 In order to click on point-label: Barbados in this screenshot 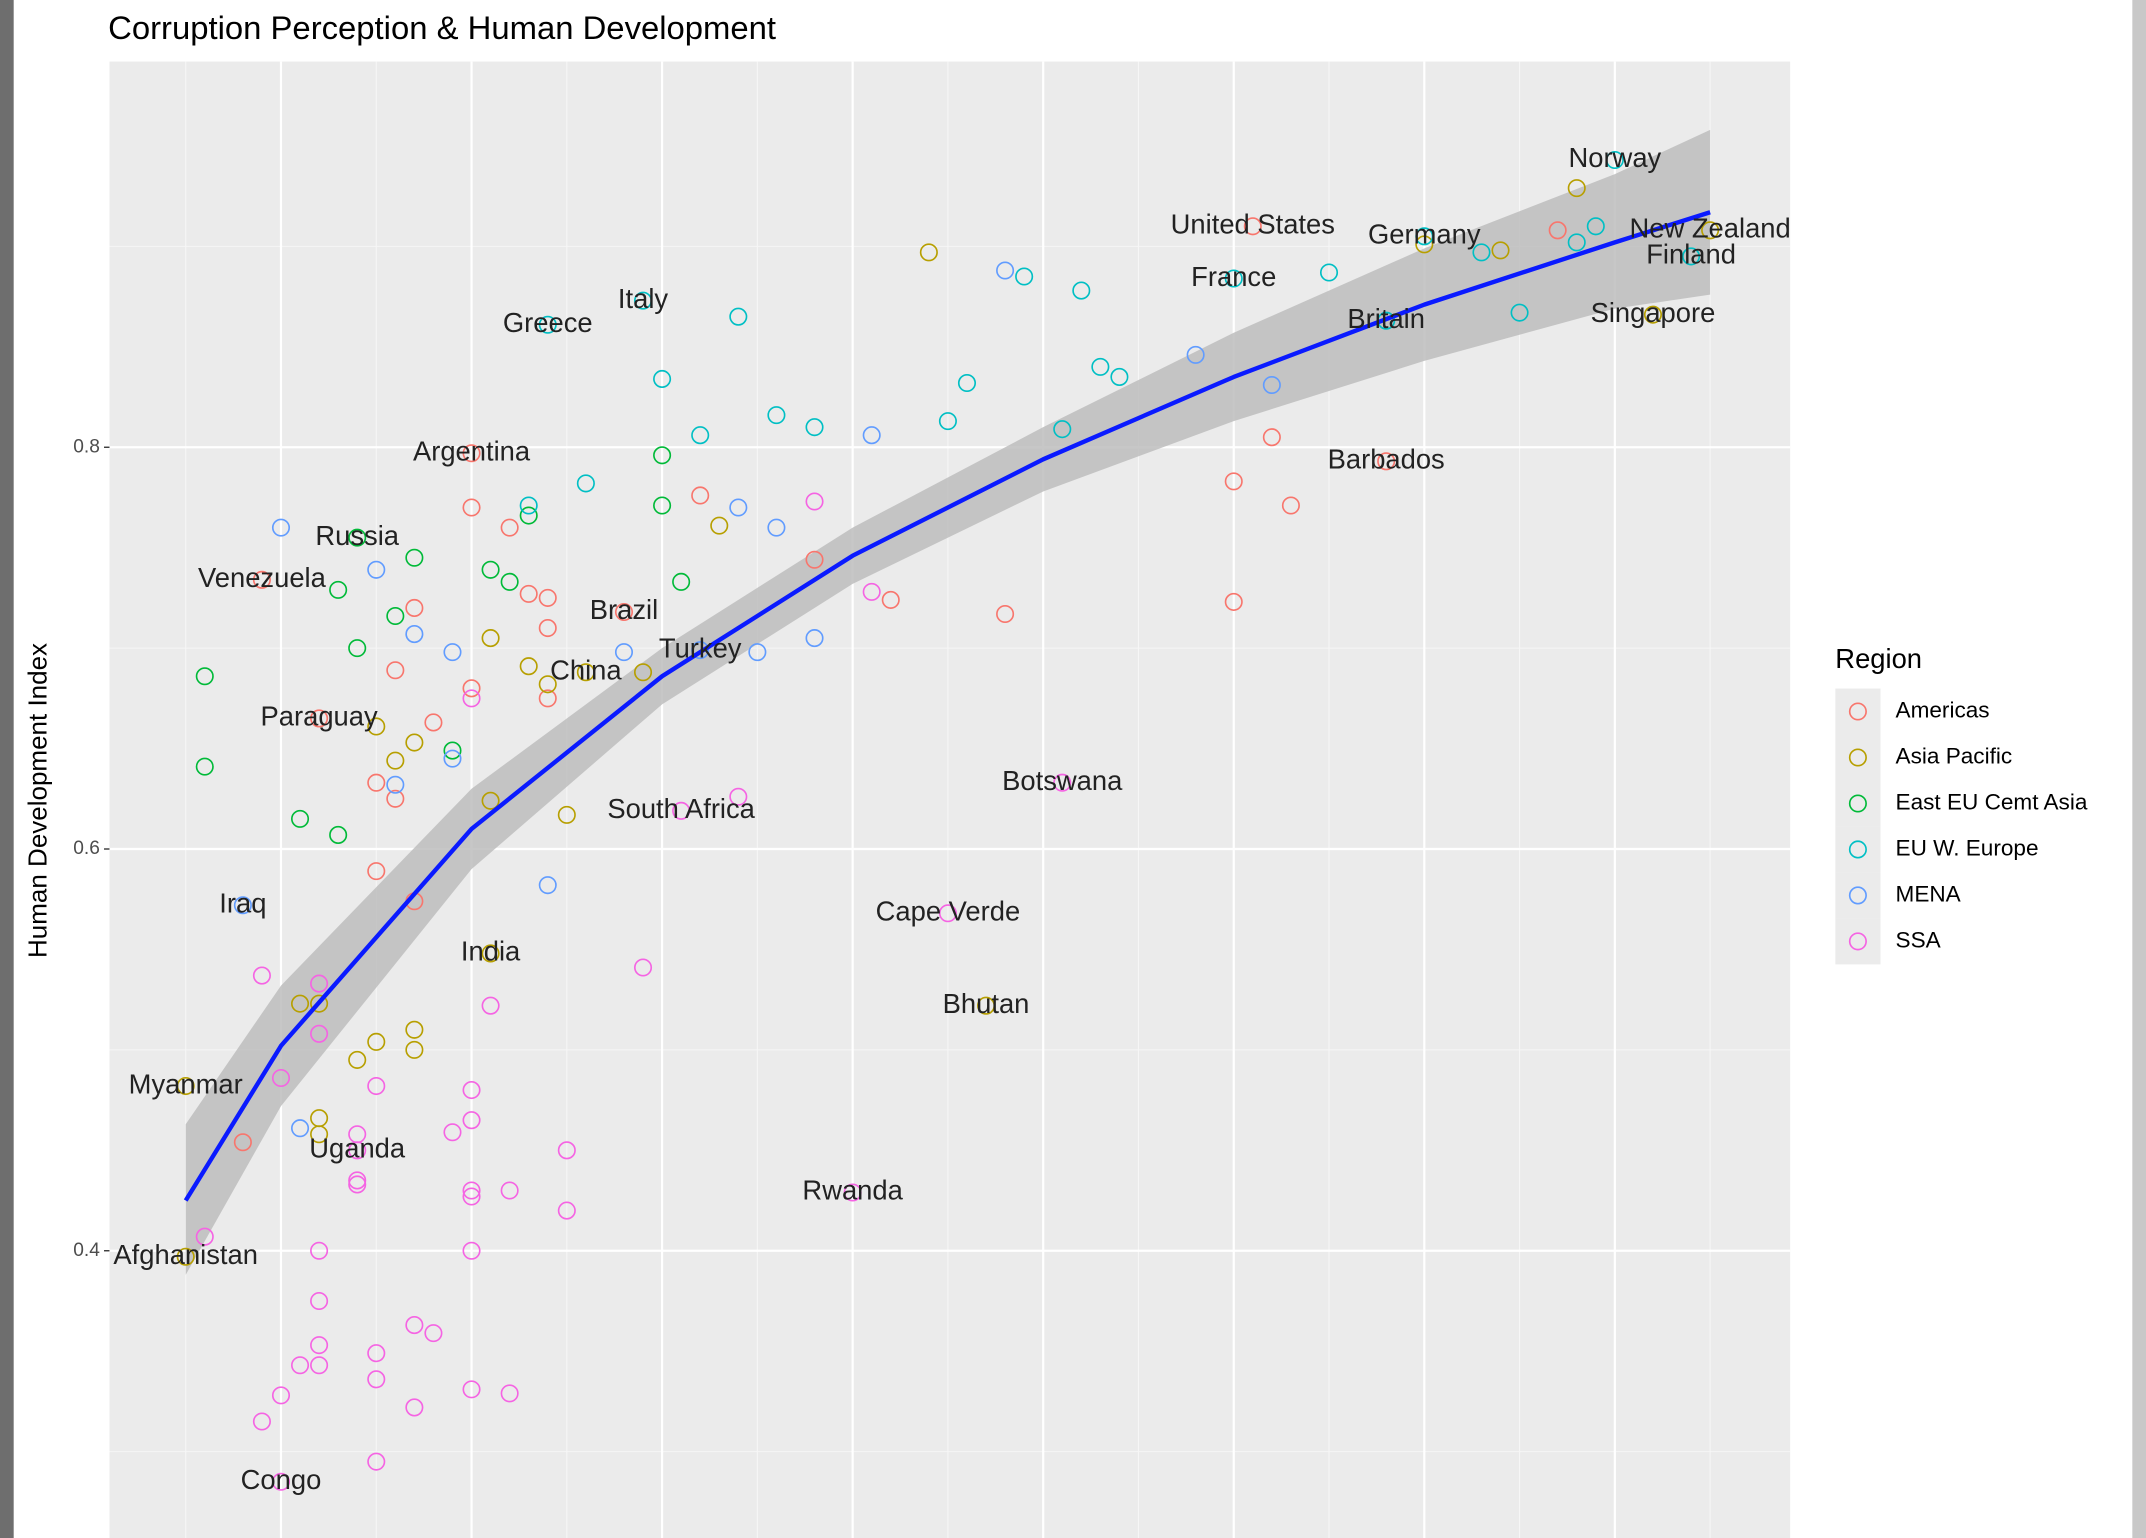, I will do `click(1386, 459)`.